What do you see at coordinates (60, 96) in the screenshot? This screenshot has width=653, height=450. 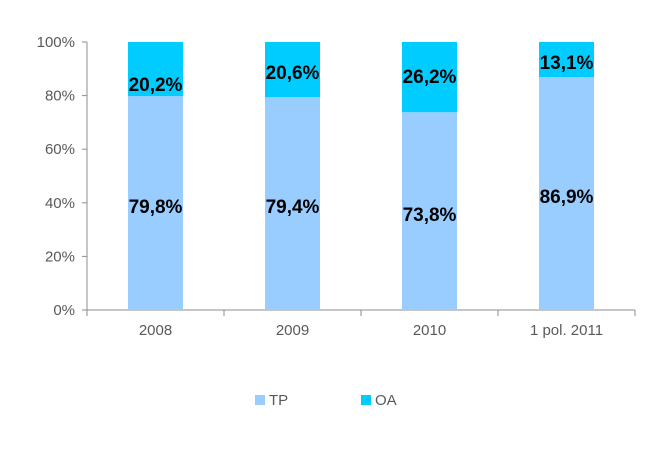 I see `y-tick-label: 80%` at bounding box center [60, 96].